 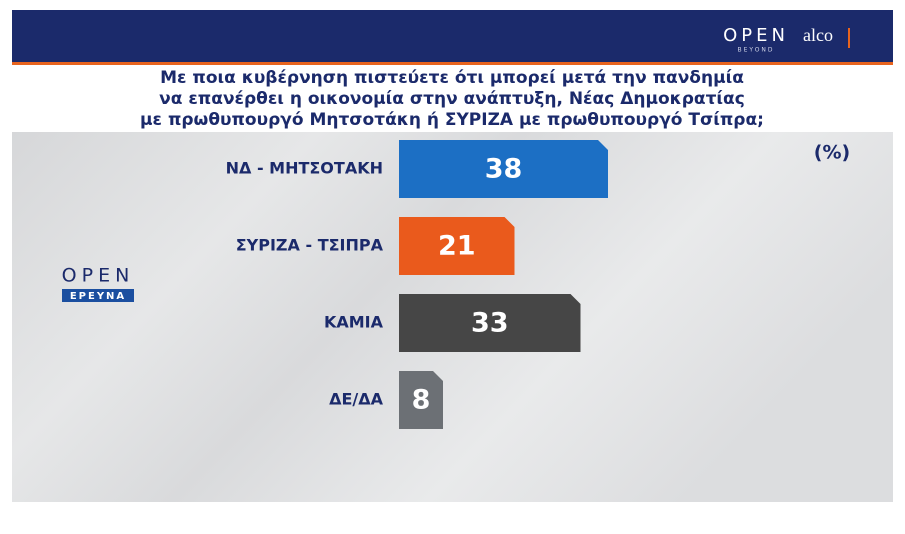 What do you see at coordinates (756, 35) in the screenshot?
I see `logo: OPEN` at bounding box center [756, 35].